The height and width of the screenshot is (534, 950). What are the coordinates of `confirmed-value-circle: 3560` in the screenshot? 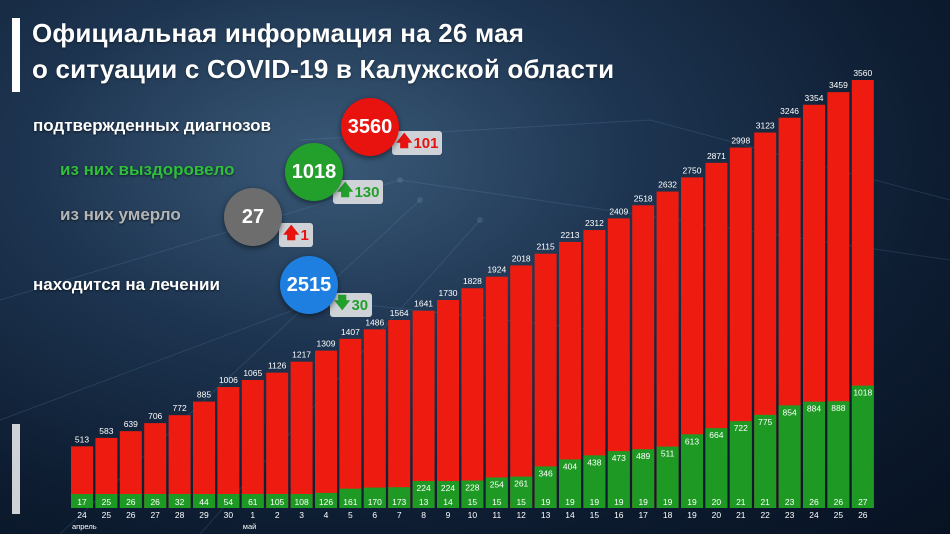 It's located at (370, 127).